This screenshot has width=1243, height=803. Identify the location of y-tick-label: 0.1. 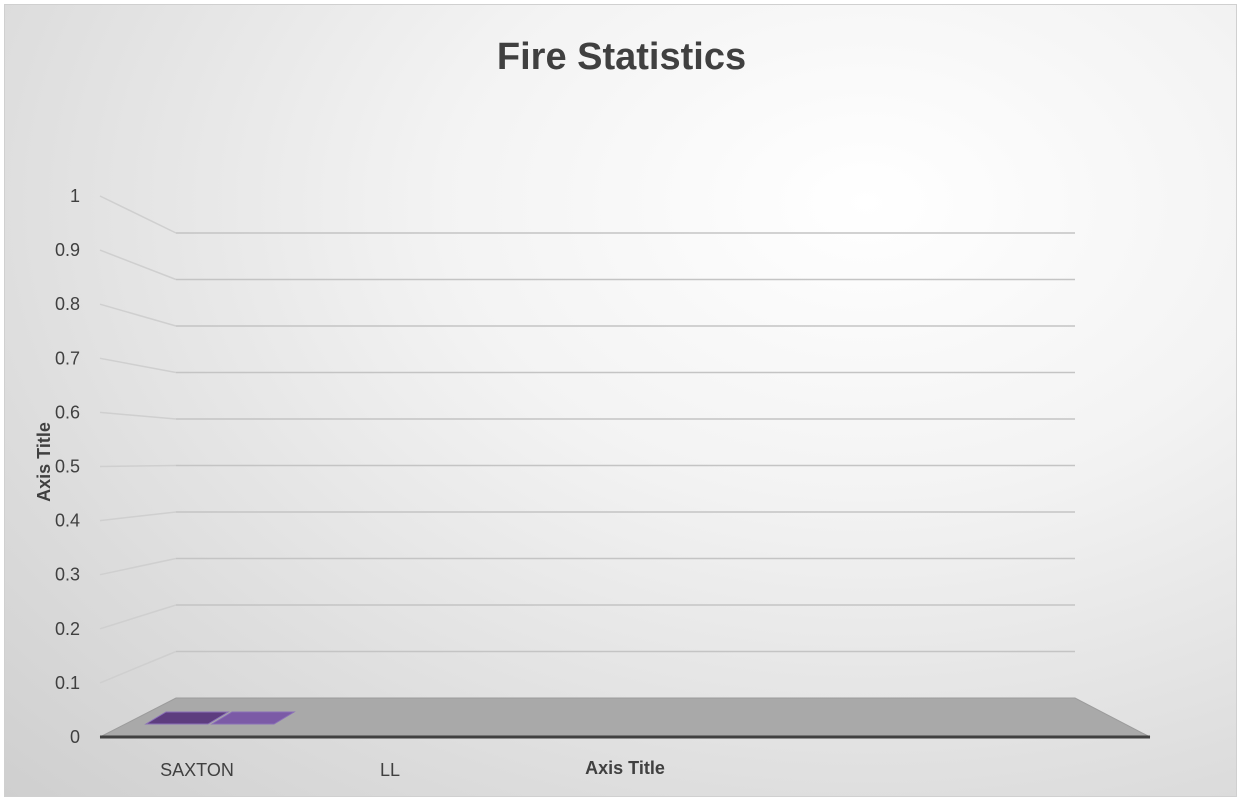
(67, 683).